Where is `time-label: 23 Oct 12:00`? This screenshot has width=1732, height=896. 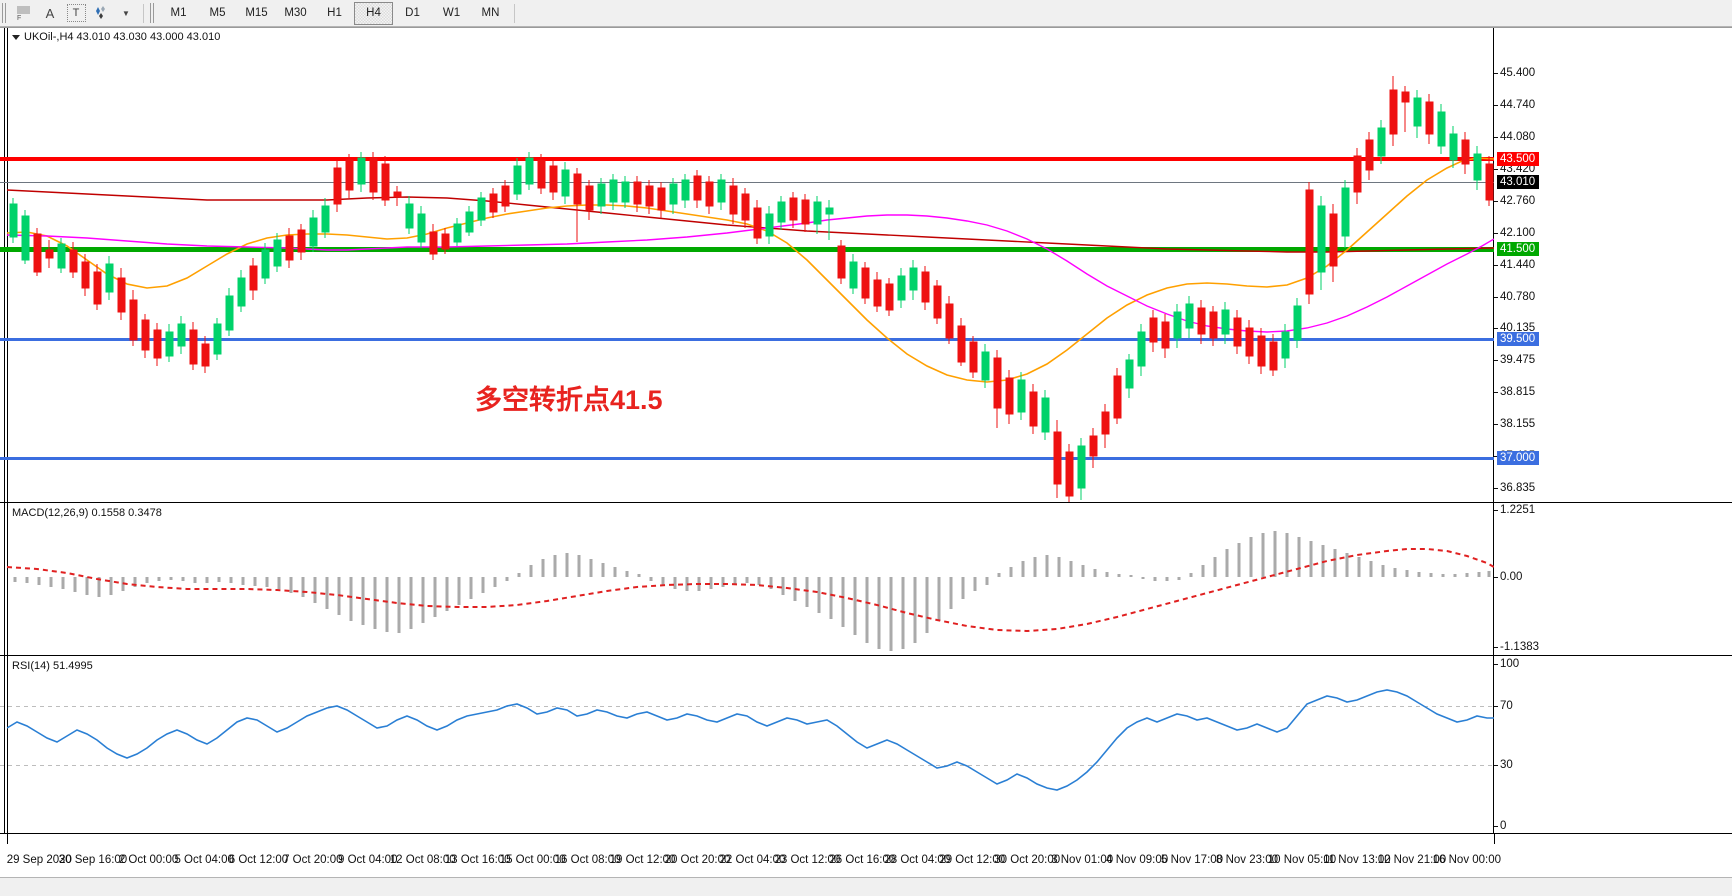 time-label: 23 Oct 12:00 is located at coordinates (807, 860).